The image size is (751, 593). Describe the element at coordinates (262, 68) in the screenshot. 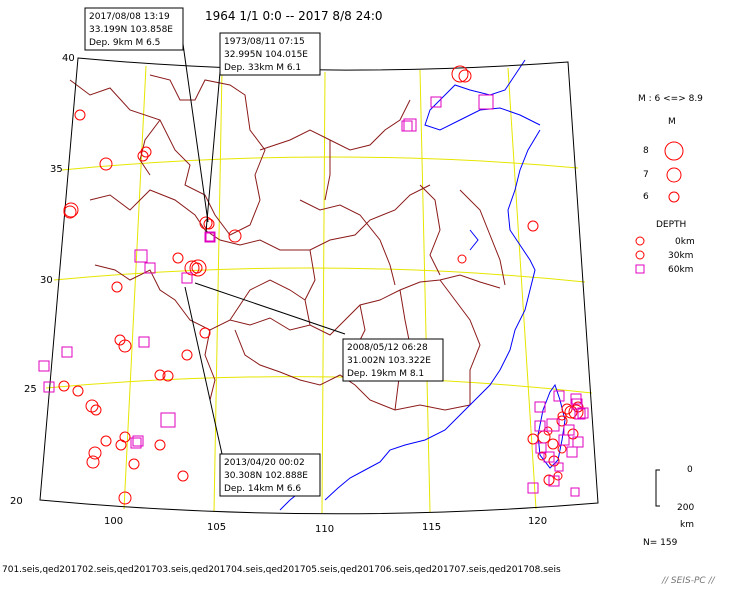

I see `callout-1973-depmag: Dep. 33km M 6.1` at that location.